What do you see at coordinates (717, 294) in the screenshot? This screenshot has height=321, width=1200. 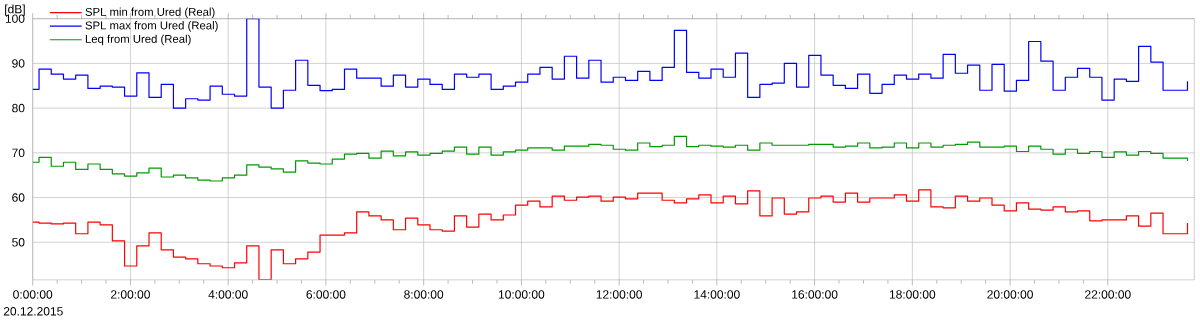 I see `x-tick-label: 14:00:00` at bounding box center [717, 294].